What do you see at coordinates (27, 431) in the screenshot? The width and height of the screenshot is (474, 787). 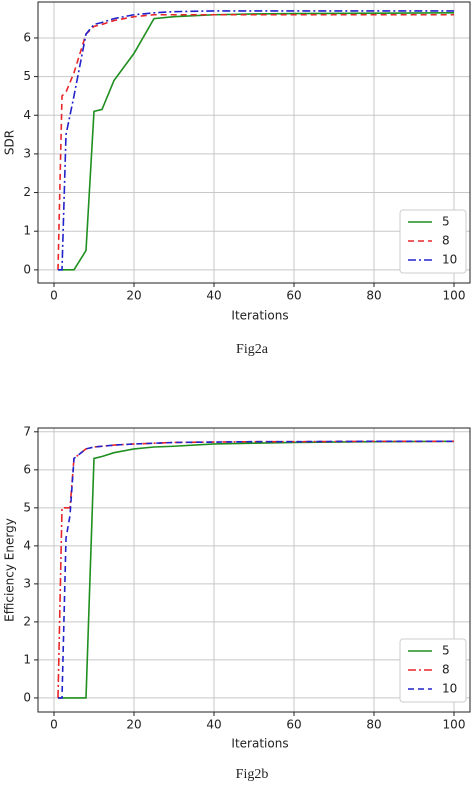 I see `y-tick-label: 7` at bounding box center [27, 431].